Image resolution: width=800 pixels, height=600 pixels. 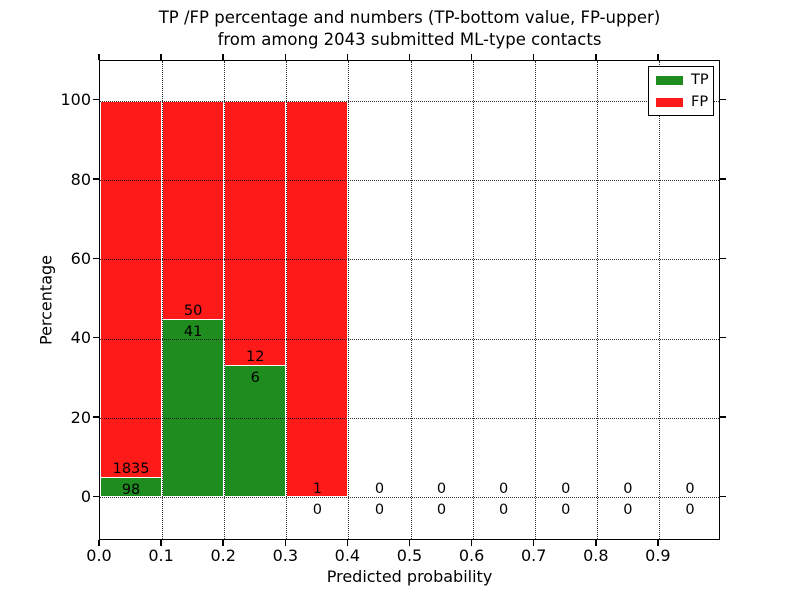 What do you see at coordinates (131, 469) in the screenshot?
I see `fp-count-label: 1835` at bounding box center [131, 469].